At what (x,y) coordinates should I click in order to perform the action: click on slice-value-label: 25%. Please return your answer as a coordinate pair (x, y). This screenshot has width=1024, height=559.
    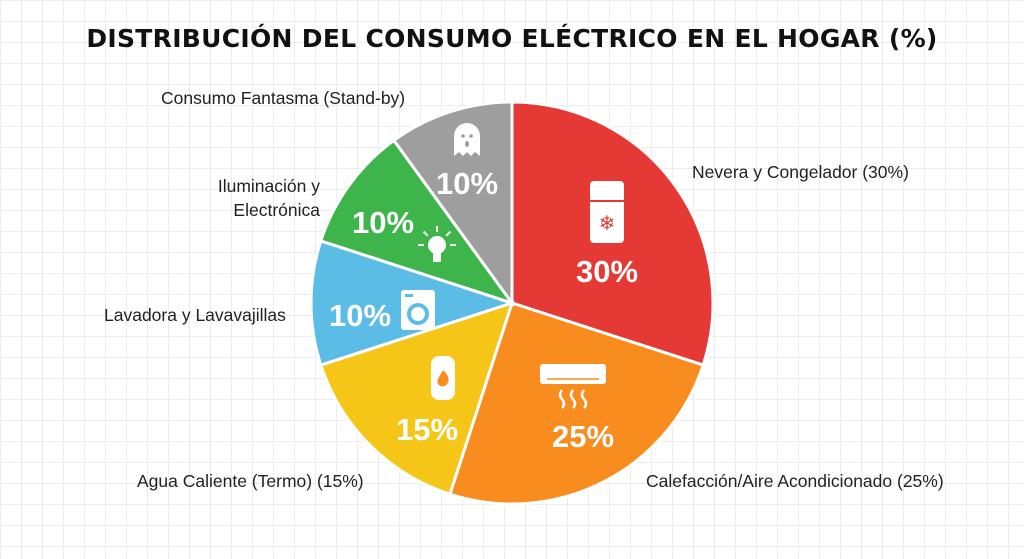
    Looking at the image, I should click on (583, 436).